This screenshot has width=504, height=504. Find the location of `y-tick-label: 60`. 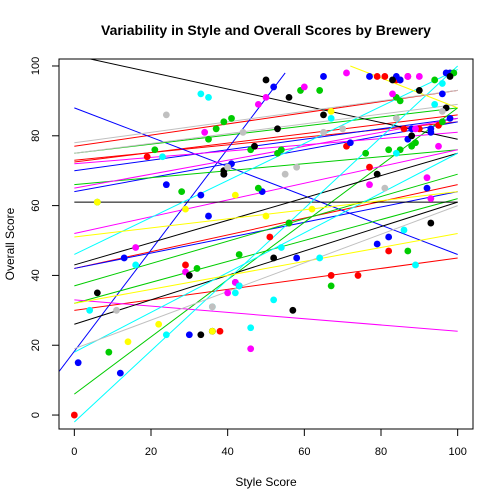

y-tick-label: 60 is located at coordinates (36, 205).